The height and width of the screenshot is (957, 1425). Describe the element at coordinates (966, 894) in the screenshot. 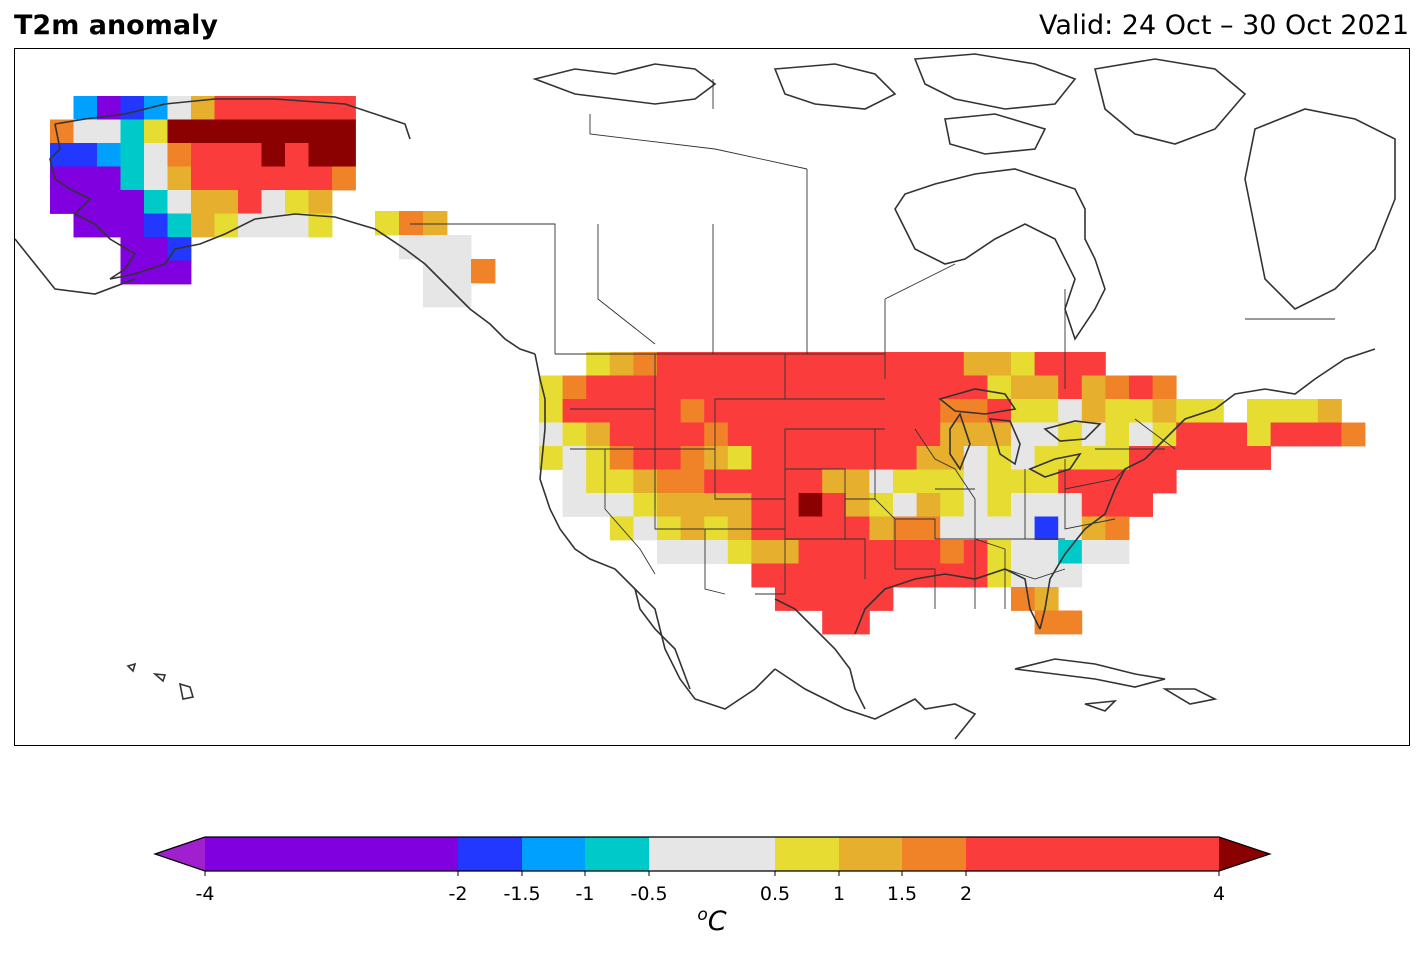

I see `colorbar-tick-label: 2` at that location.